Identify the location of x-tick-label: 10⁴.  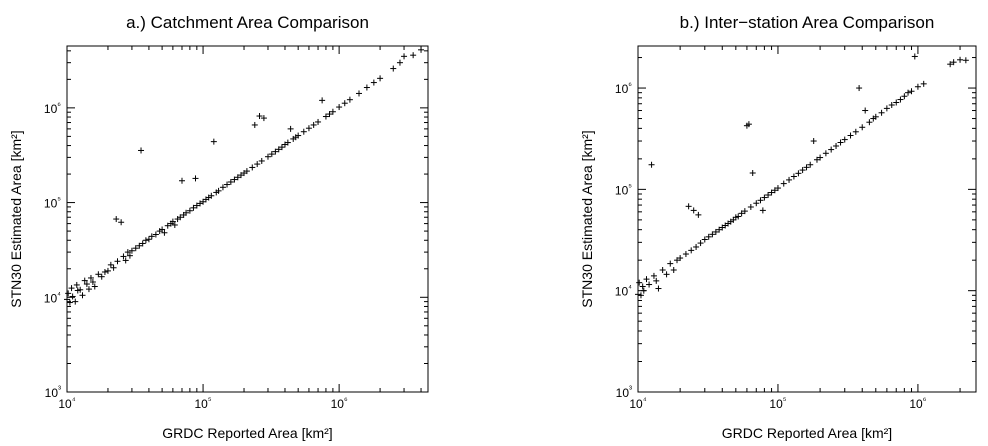
(66, 403).